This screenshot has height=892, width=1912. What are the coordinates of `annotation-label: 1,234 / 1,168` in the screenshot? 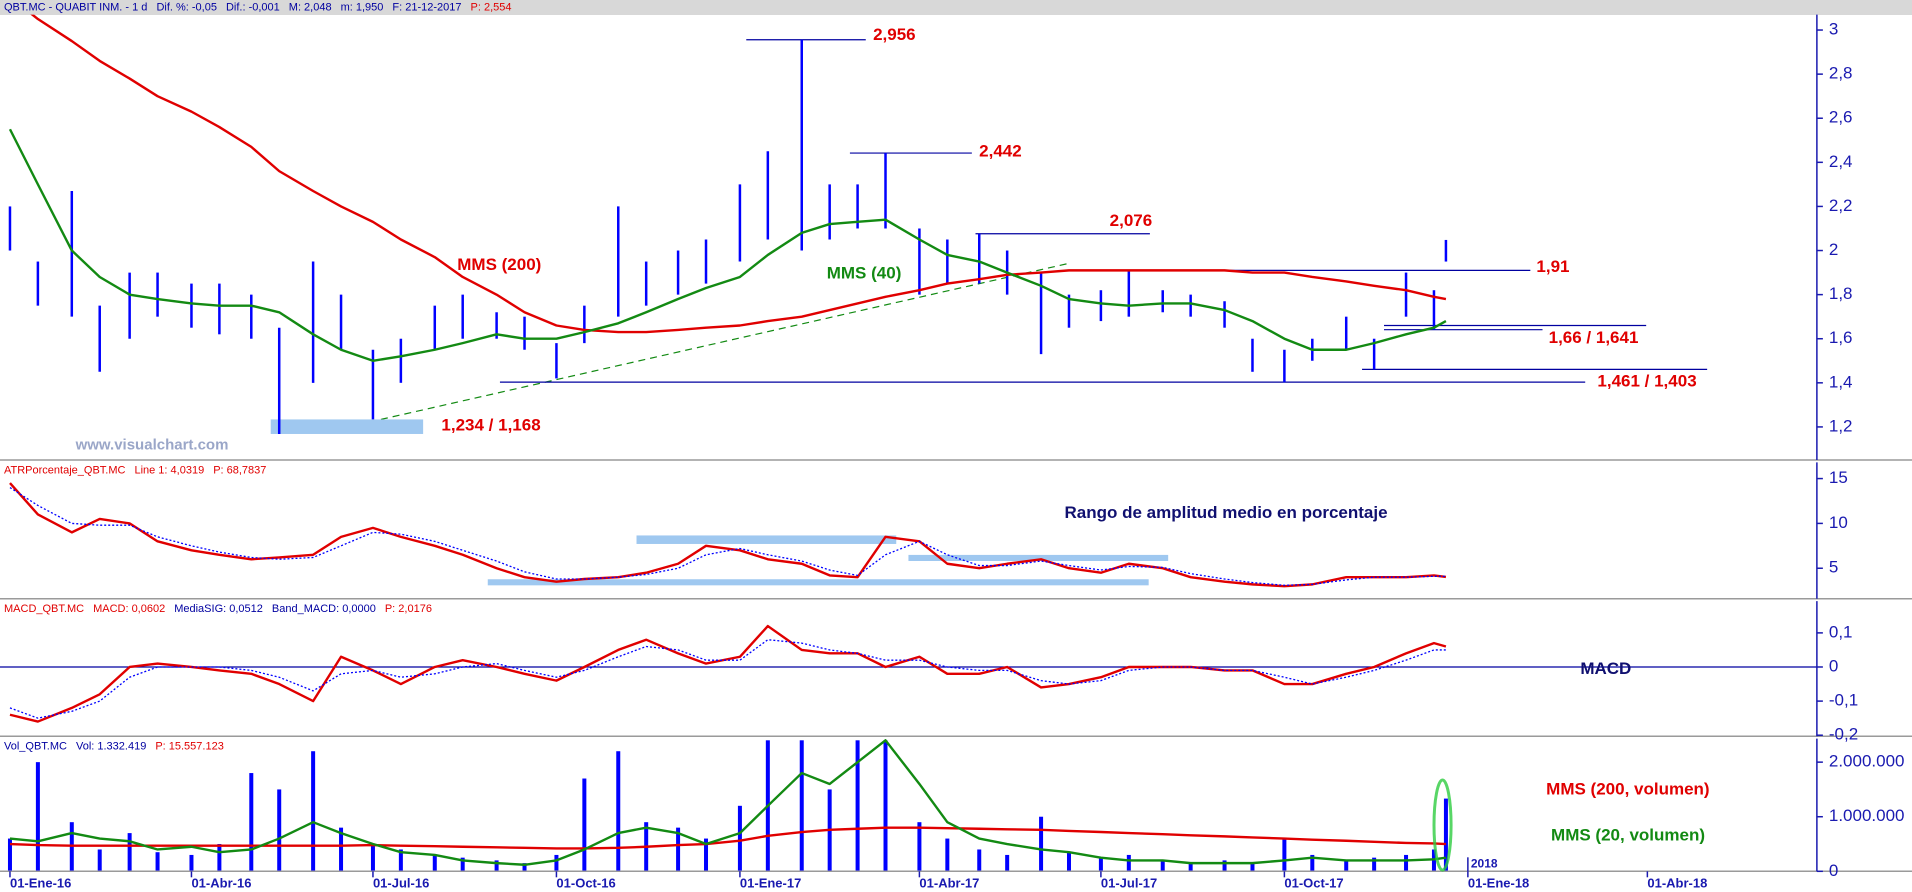 It's located at (490, 424).